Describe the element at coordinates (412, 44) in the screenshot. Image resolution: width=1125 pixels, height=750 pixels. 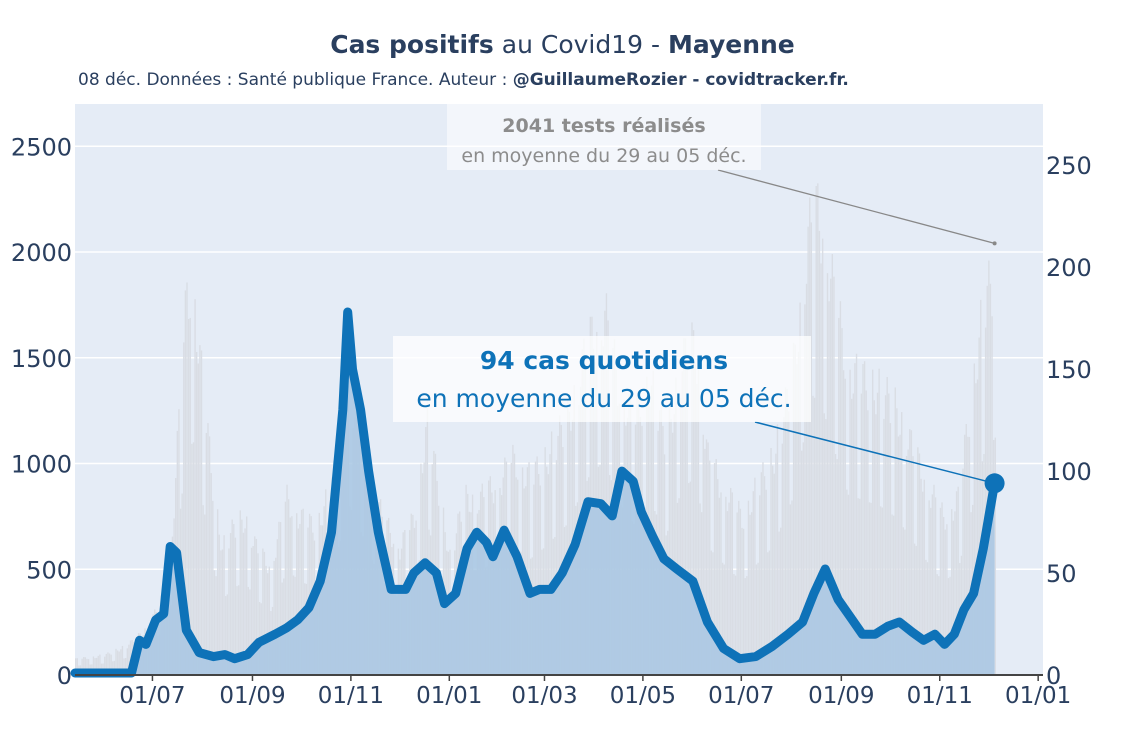
I see `chart-title-bold-metric: Cas positifs` at that location.